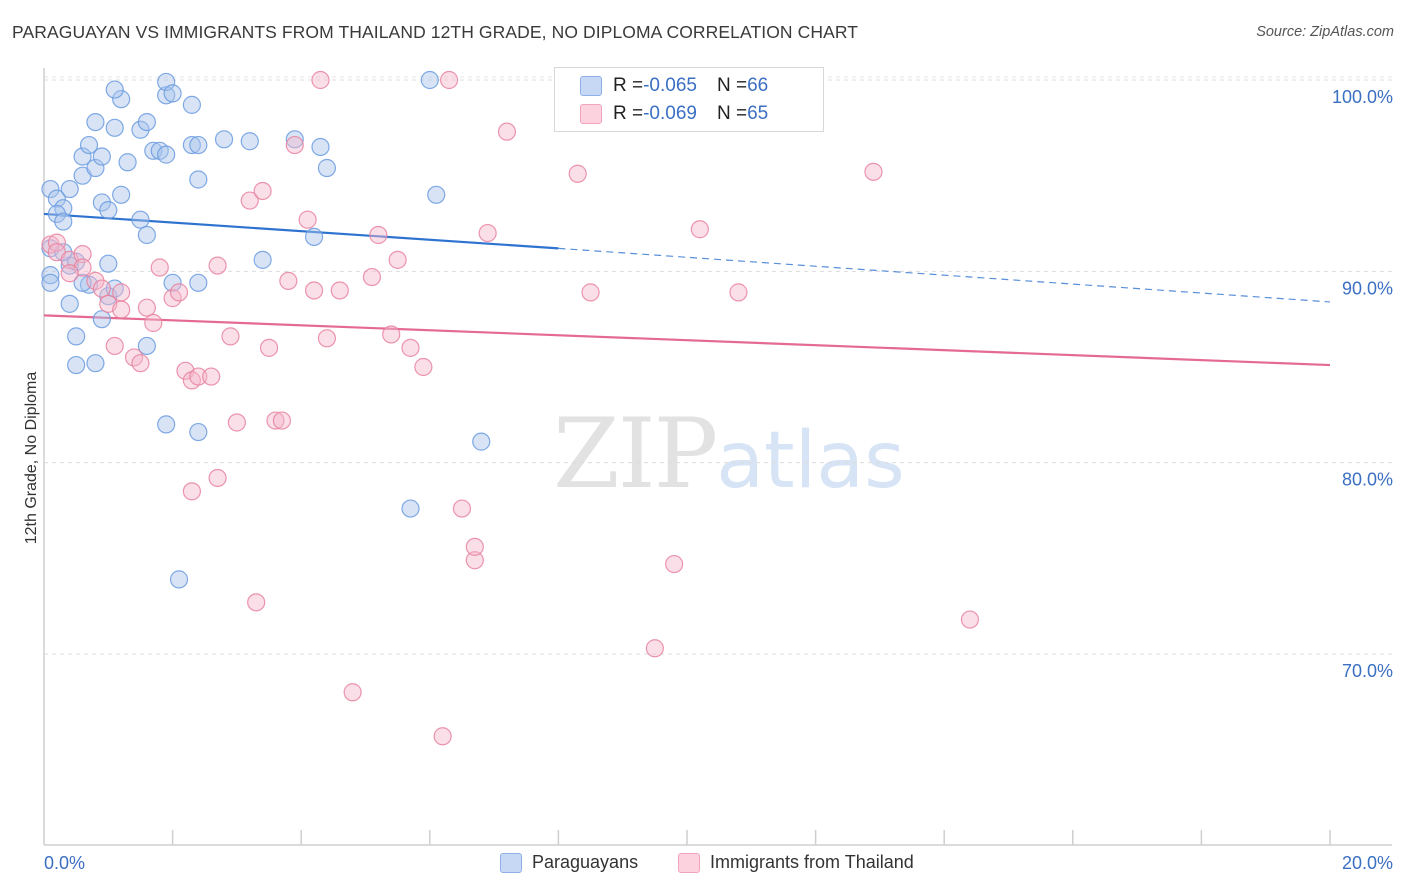 The height and width of the screenshot is (892, 1406). I want to click on legend-swatch-paraguayans, so click(511, 862).